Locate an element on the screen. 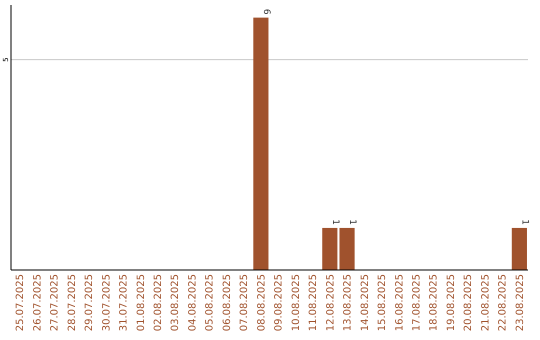  x-tick-label: 02.08.2025 is located at coordinates (158, 303).